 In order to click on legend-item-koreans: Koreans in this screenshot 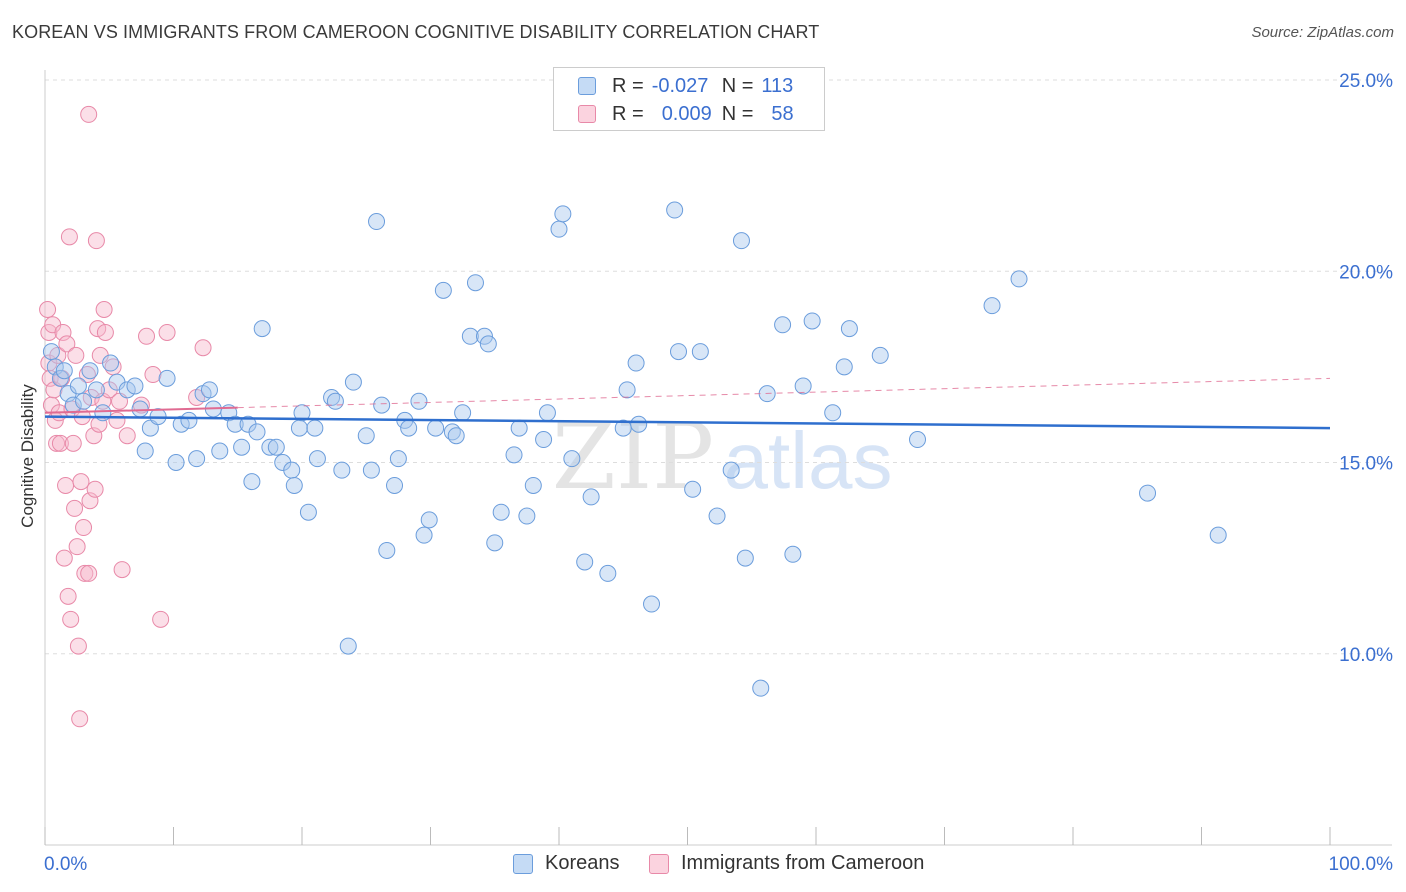, I will do `click(566, 863)`.